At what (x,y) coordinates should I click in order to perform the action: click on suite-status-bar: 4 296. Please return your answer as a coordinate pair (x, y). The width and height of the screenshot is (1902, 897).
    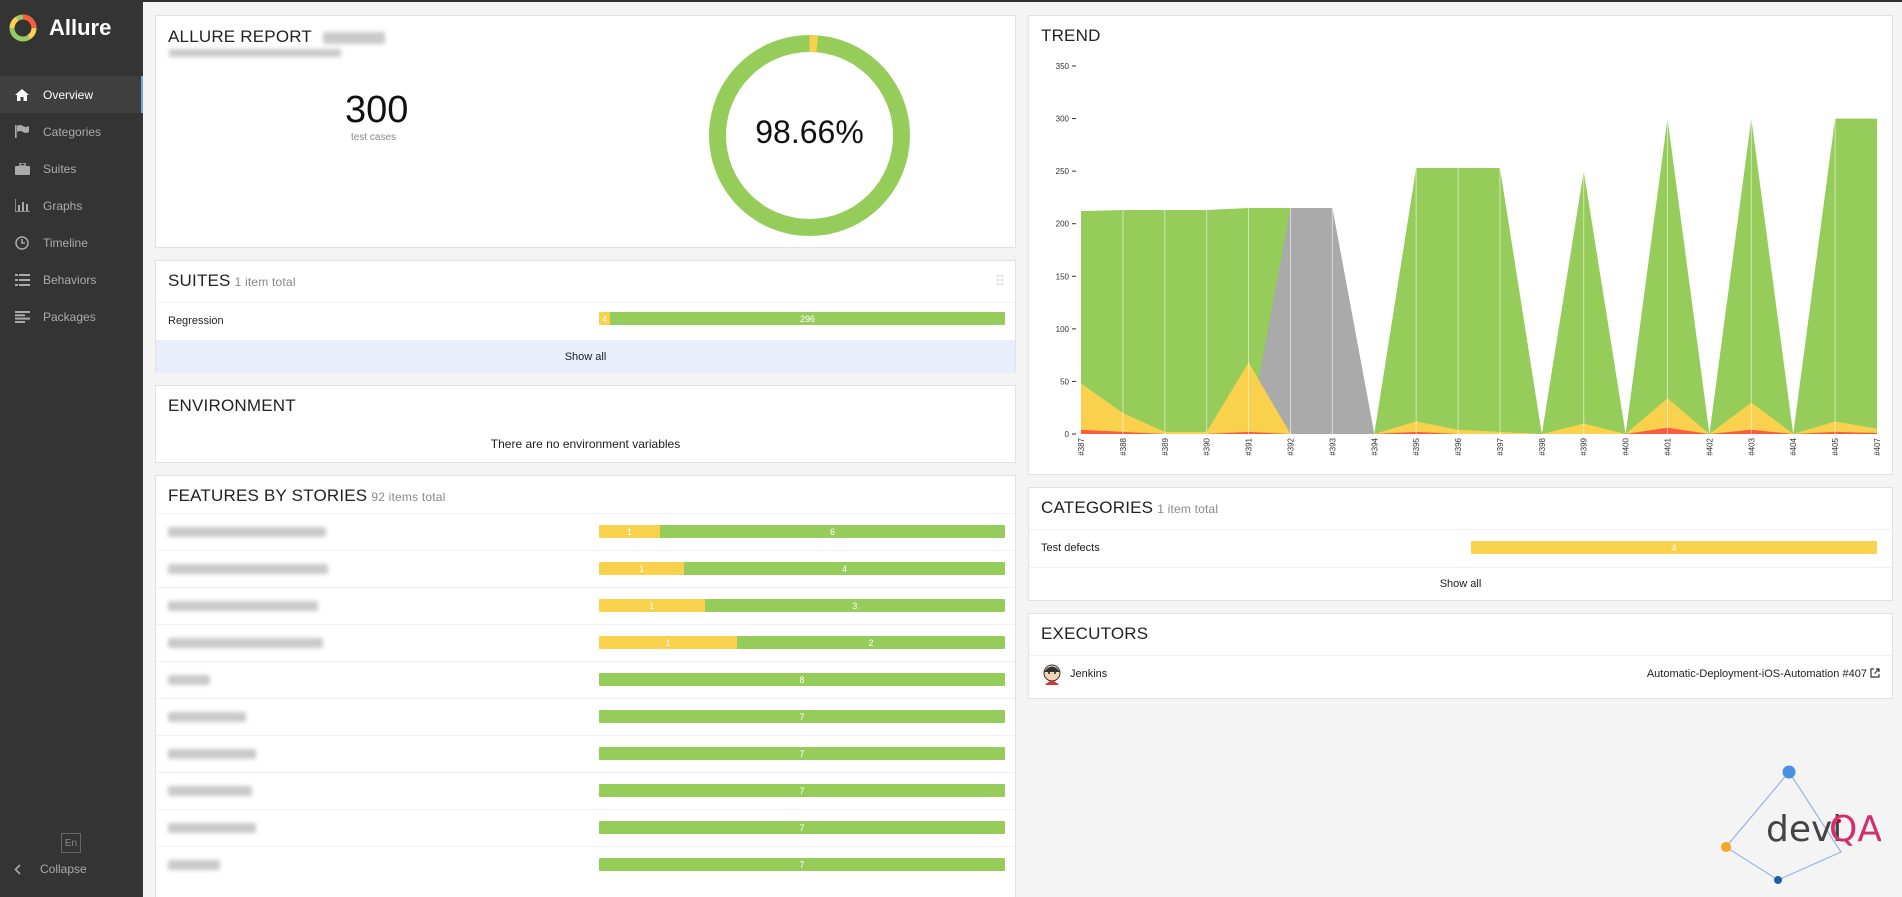
    Looking at the image, I should click on (802, 318).